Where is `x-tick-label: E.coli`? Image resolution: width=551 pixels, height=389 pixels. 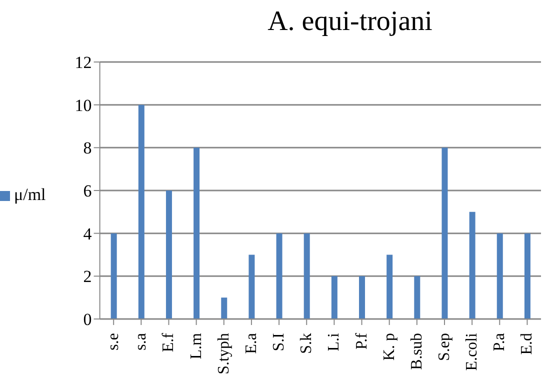
x-tick-label: E.coli is located at coordinates (472, 351).